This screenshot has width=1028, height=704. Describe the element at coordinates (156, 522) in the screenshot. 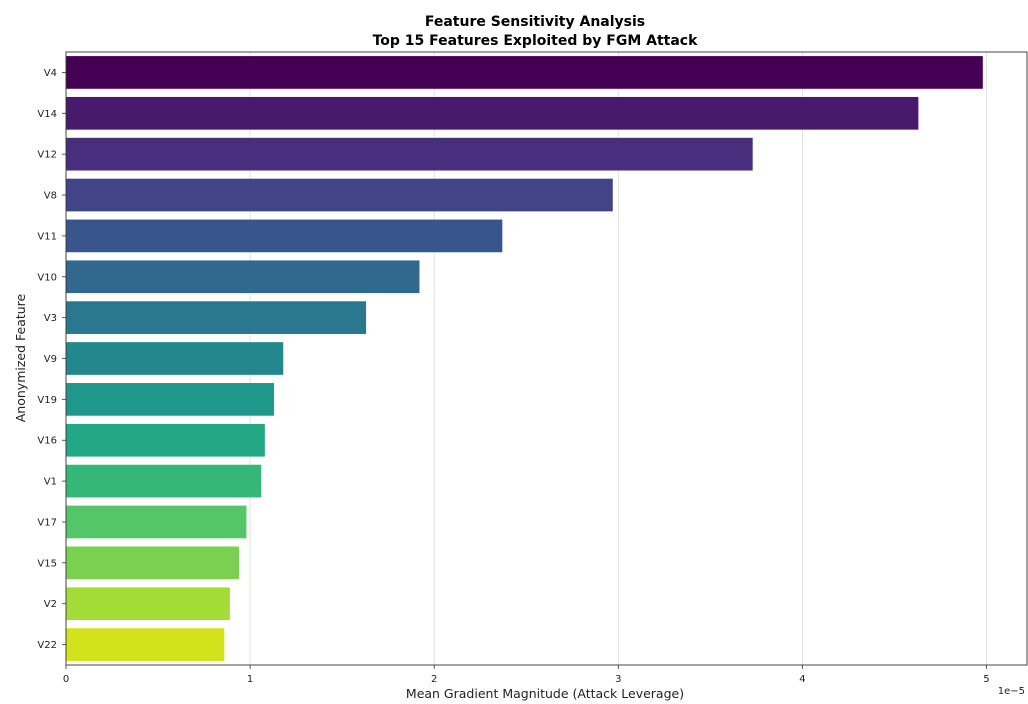

I see `bar-v17` at that location.